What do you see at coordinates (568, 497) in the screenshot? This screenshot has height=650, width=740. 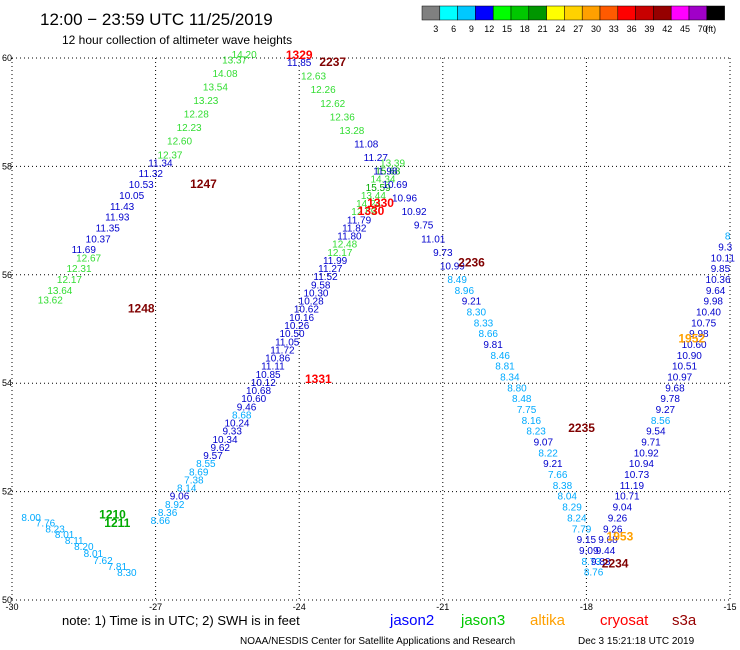 I see `swh-value-label: 8.04` at bounding box center [568, 497].